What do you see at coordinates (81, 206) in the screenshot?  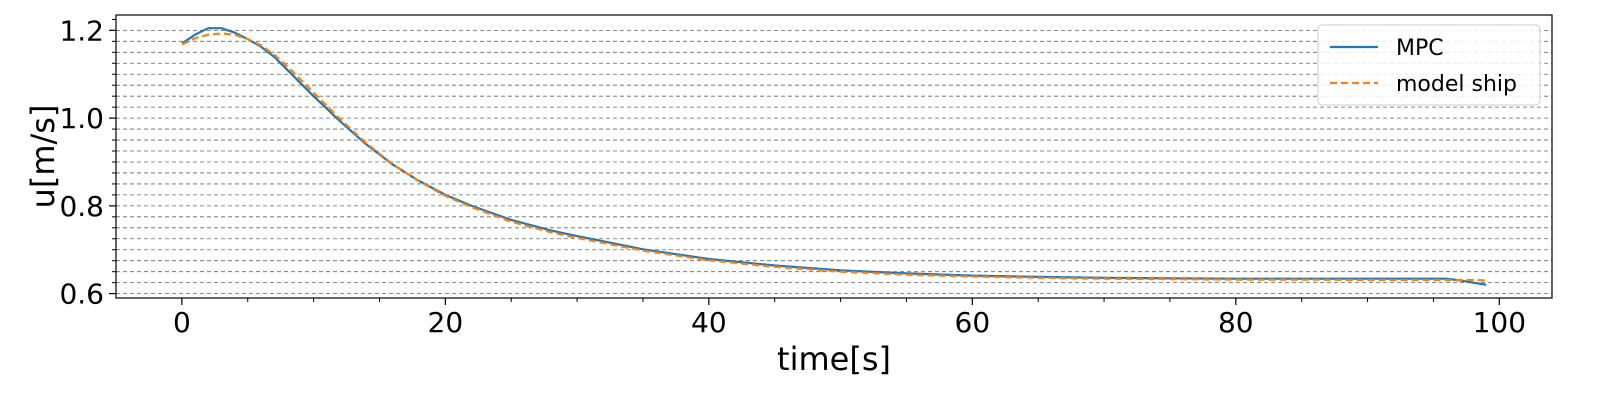 I see `y-tick-label: 0.8` at bounding box center [81, 206].